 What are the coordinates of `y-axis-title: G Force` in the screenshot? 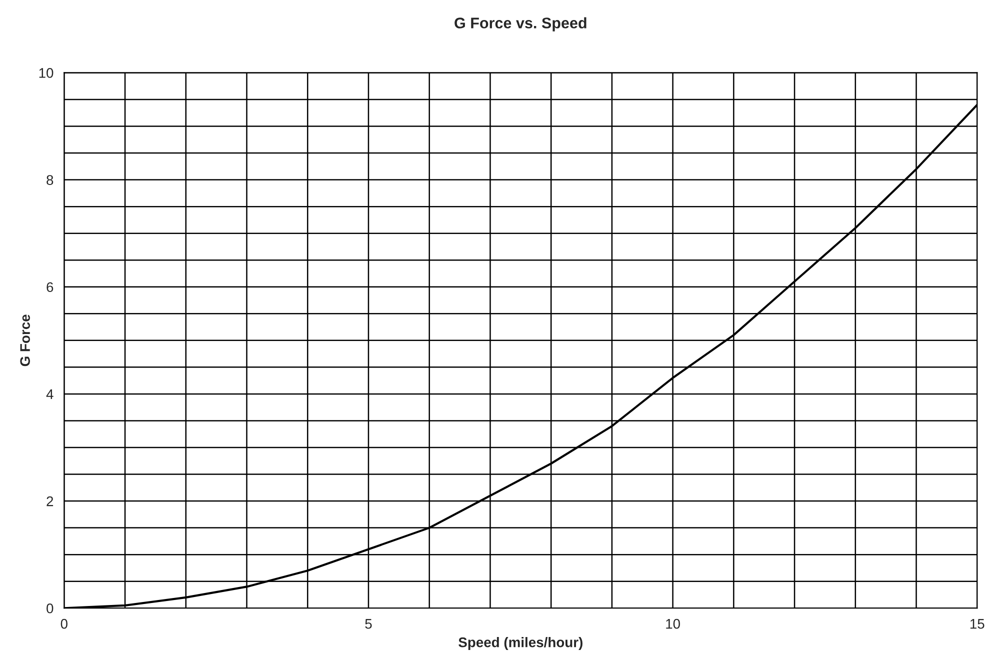 It's located at (25, 340).